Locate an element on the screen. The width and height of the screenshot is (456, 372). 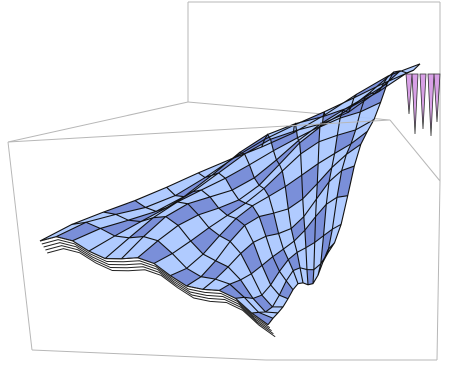
surface-spikes is located at coordinates (423, 105).